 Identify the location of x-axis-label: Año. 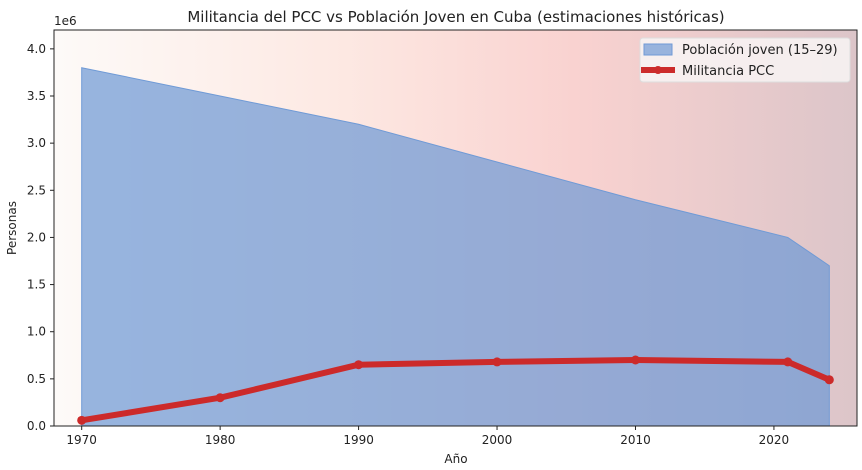
(455, 459).